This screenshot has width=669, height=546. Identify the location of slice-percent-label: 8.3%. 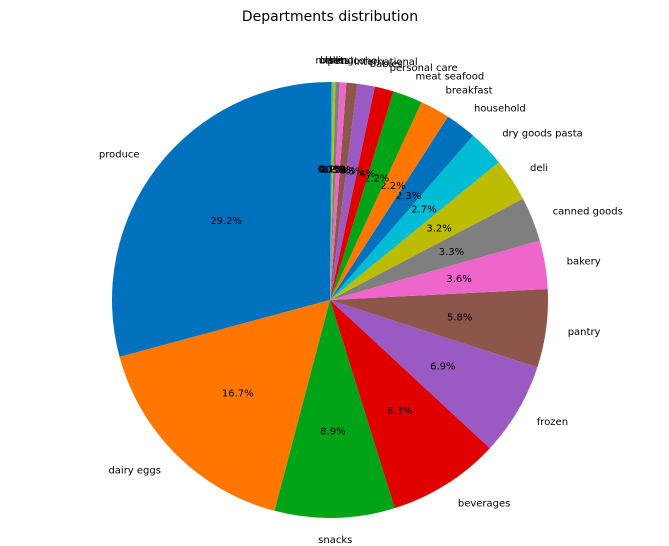
(399, 411).